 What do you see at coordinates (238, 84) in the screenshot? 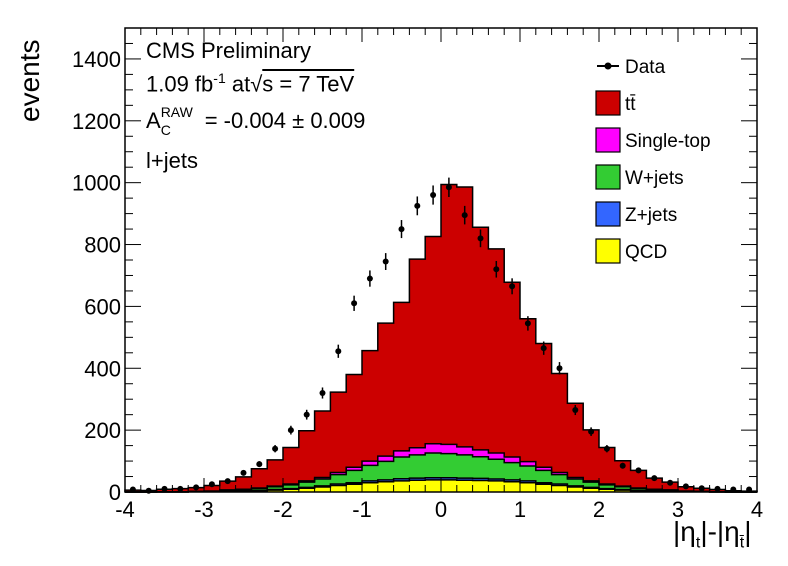
I see `lumi-at: at` at bounding box center [238, 84].